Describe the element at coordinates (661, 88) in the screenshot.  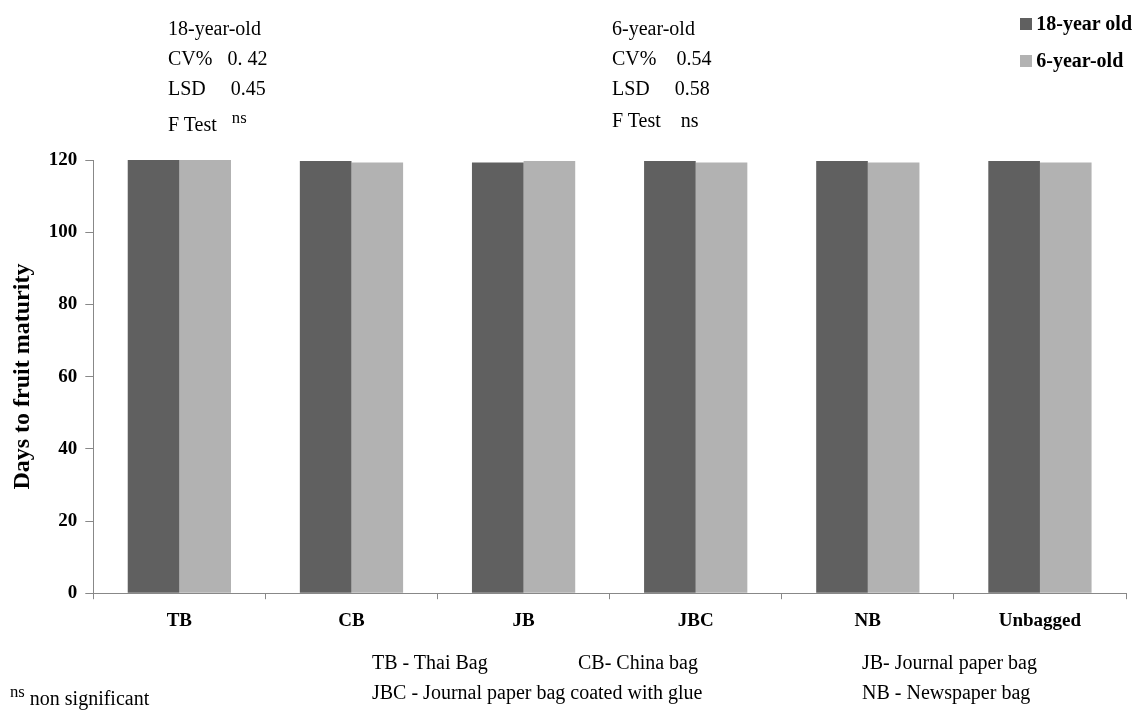
I see `text: LSD 0.58` at that location.